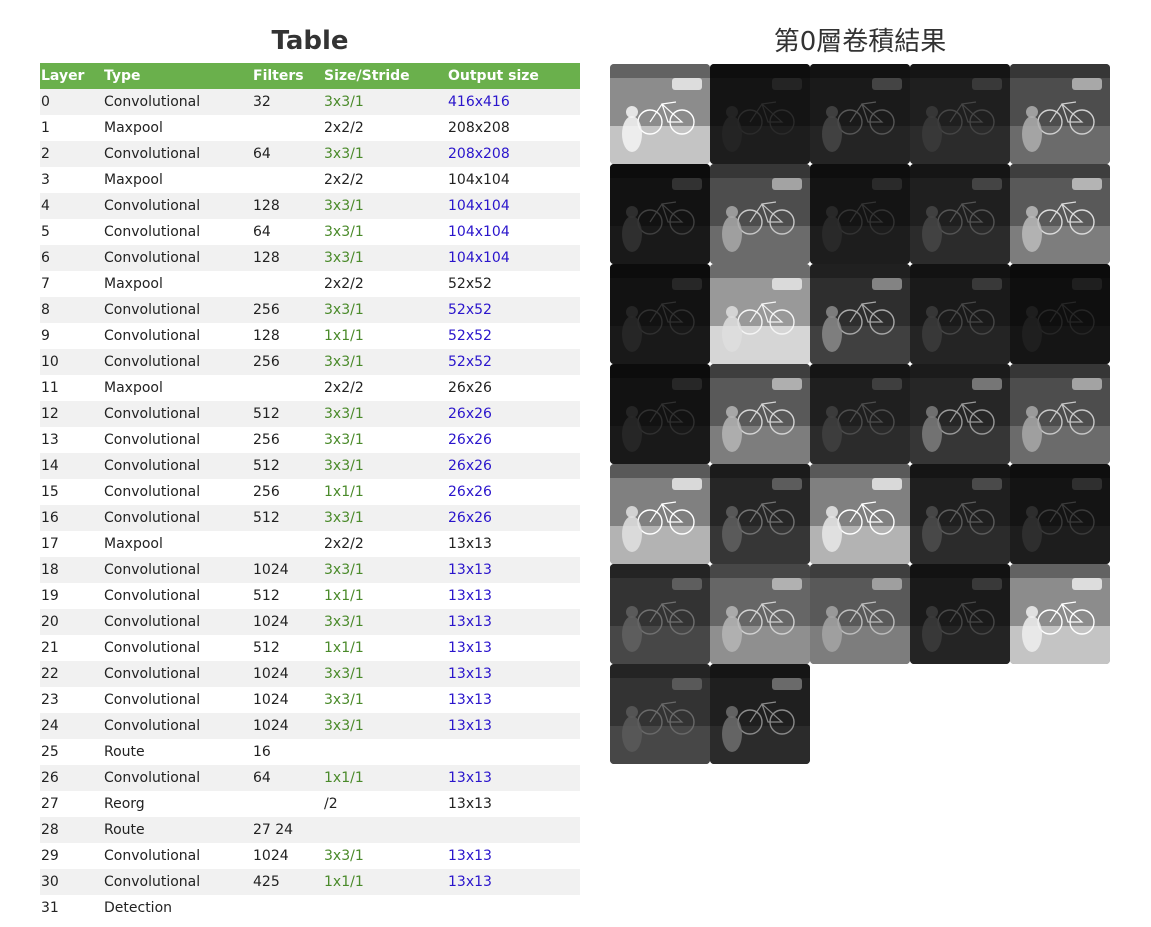 The width and height of the screenshot is (1151, 927). I want to click on table-row: 24 Convolutional 1024 3x3/1 13x13, so click(310, 726).